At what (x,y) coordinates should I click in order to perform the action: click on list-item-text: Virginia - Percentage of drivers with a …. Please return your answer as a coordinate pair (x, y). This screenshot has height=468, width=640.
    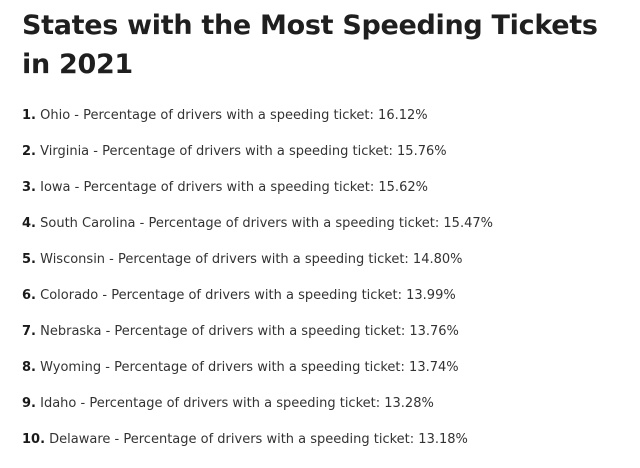
    Looking at the image, I should click on (243, 151).